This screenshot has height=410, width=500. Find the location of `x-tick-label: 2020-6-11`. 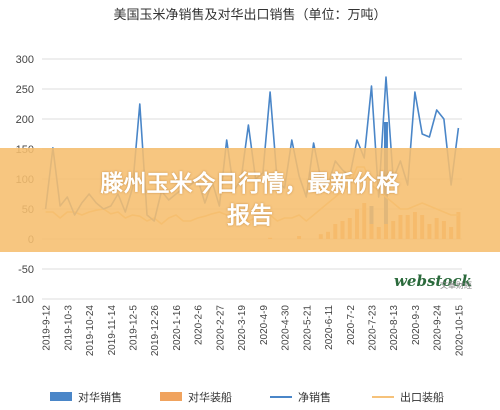

x-tick-label: 2020-6-11 is located at coordinates (329, 327).